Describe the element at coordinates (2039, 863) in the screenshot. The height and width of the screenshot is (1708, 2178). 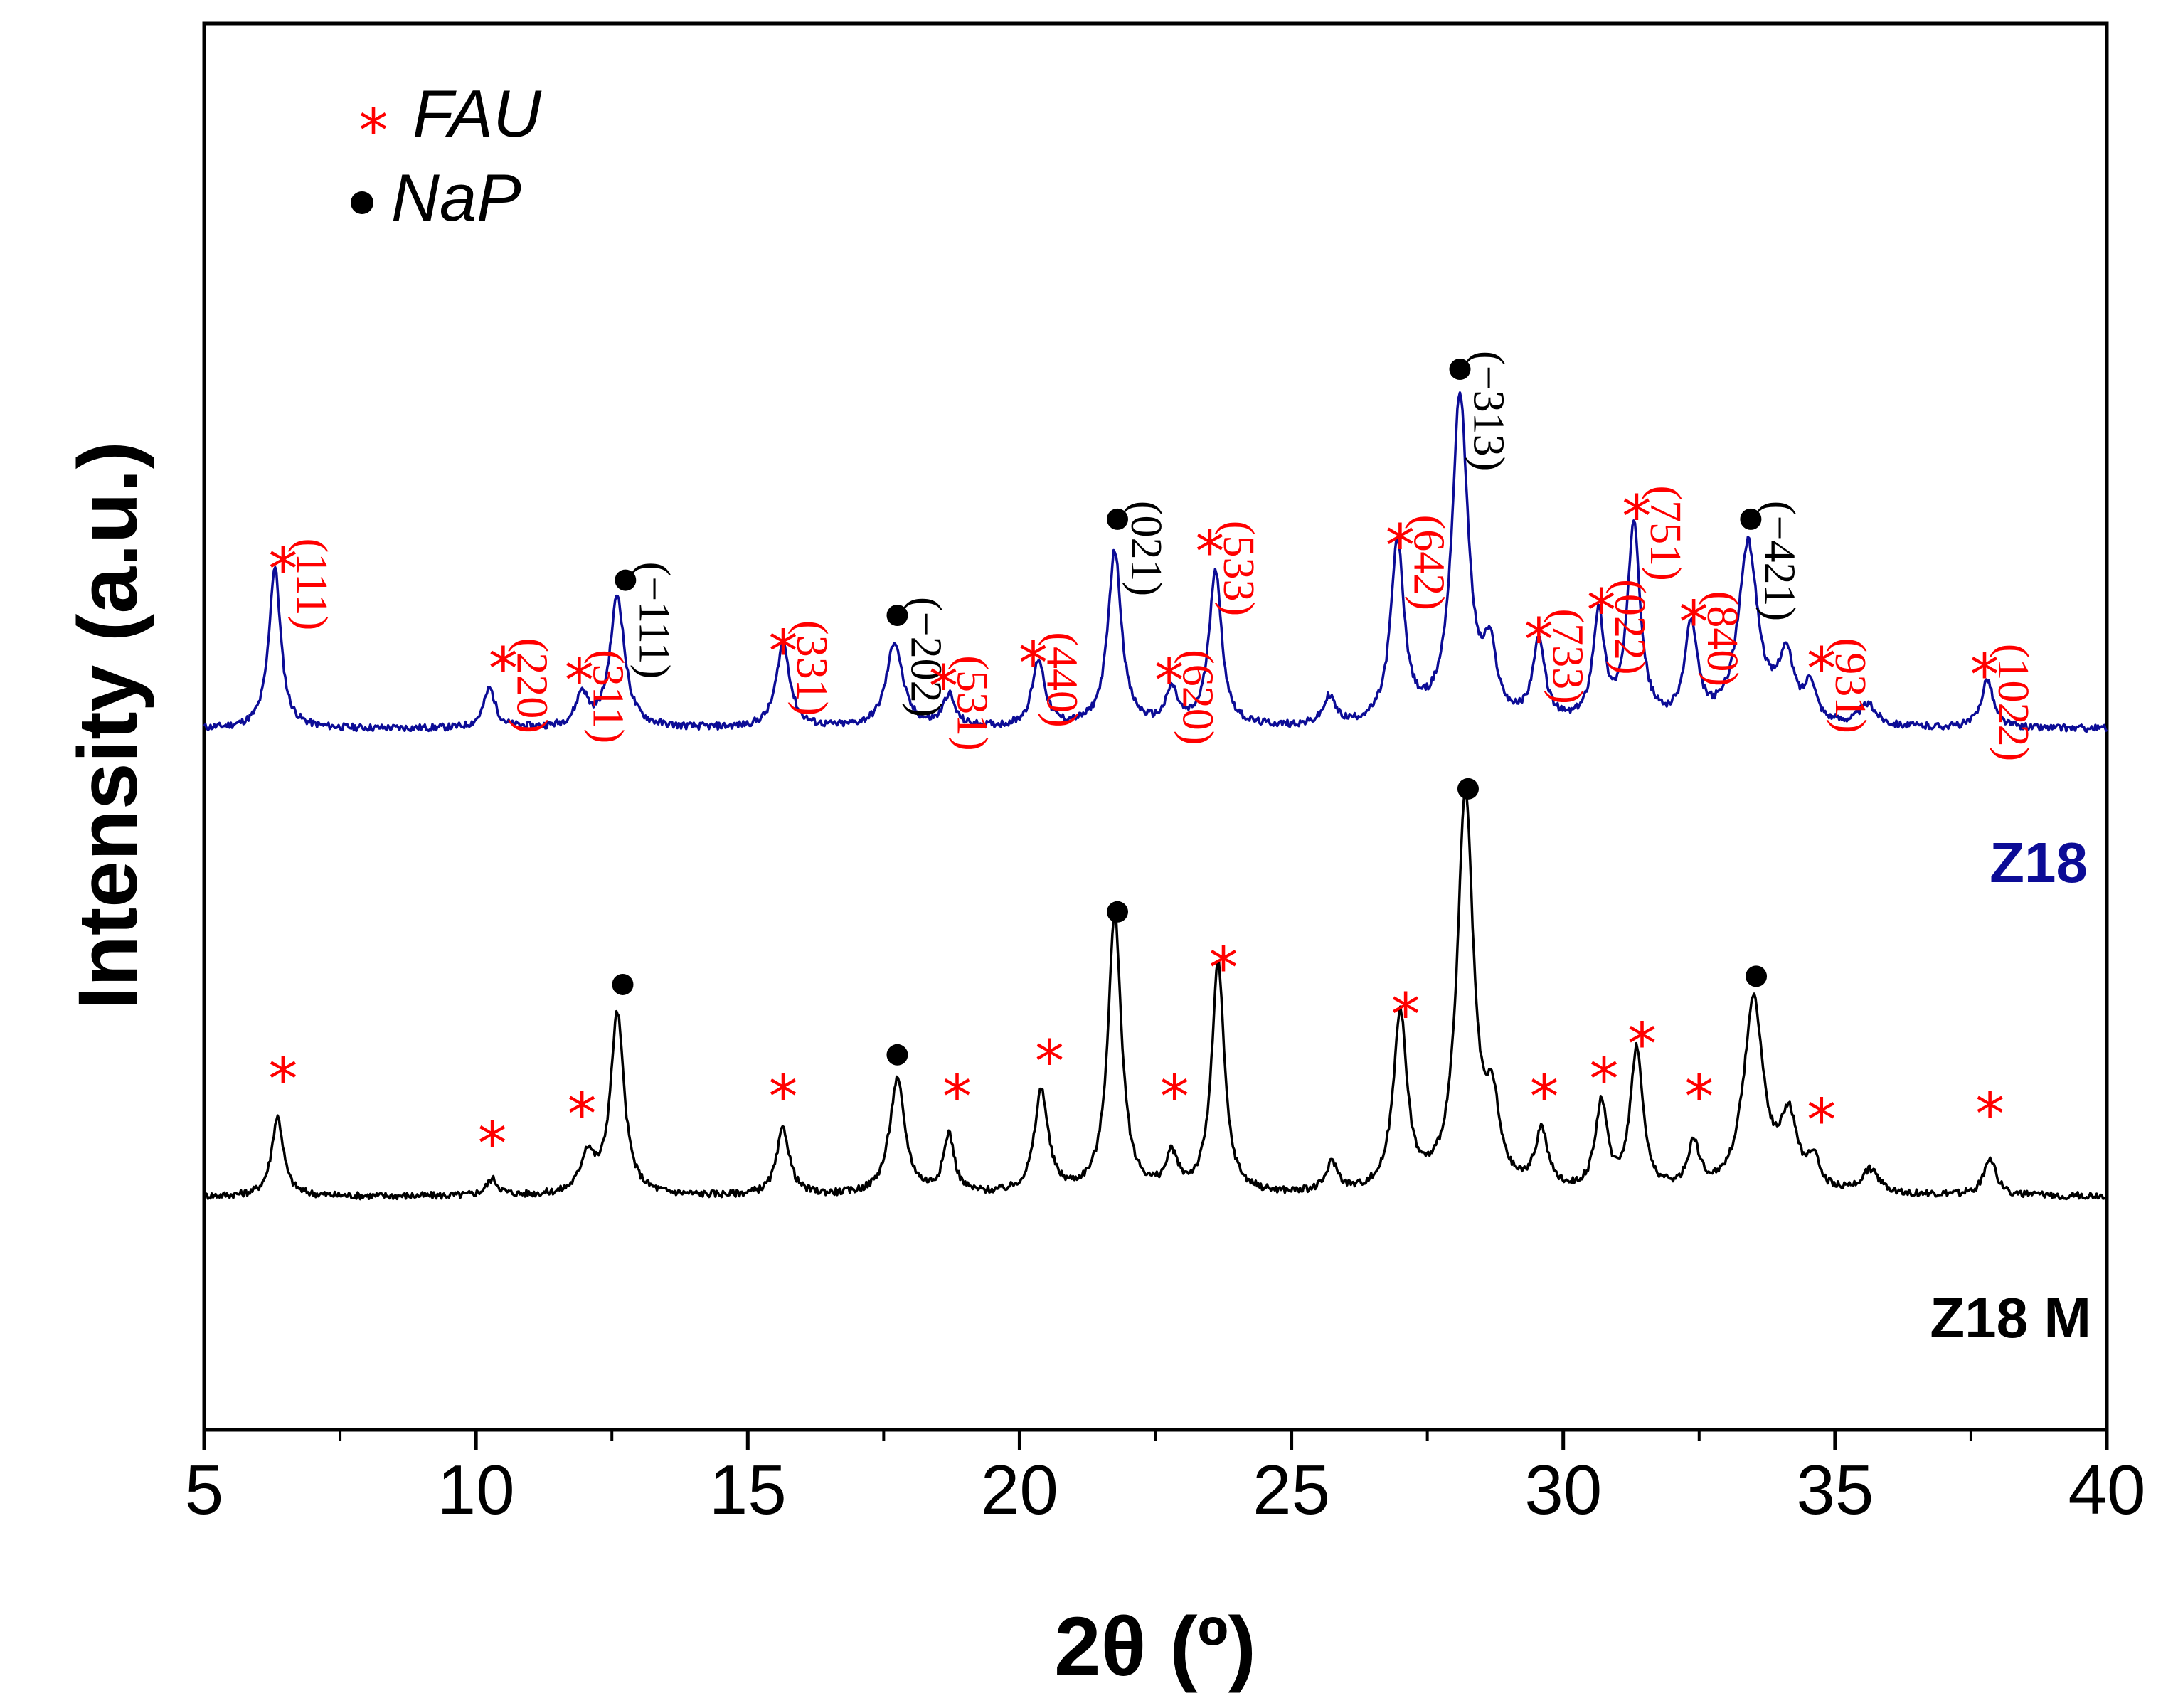
I see `series-label-z18: Z18` at that location.